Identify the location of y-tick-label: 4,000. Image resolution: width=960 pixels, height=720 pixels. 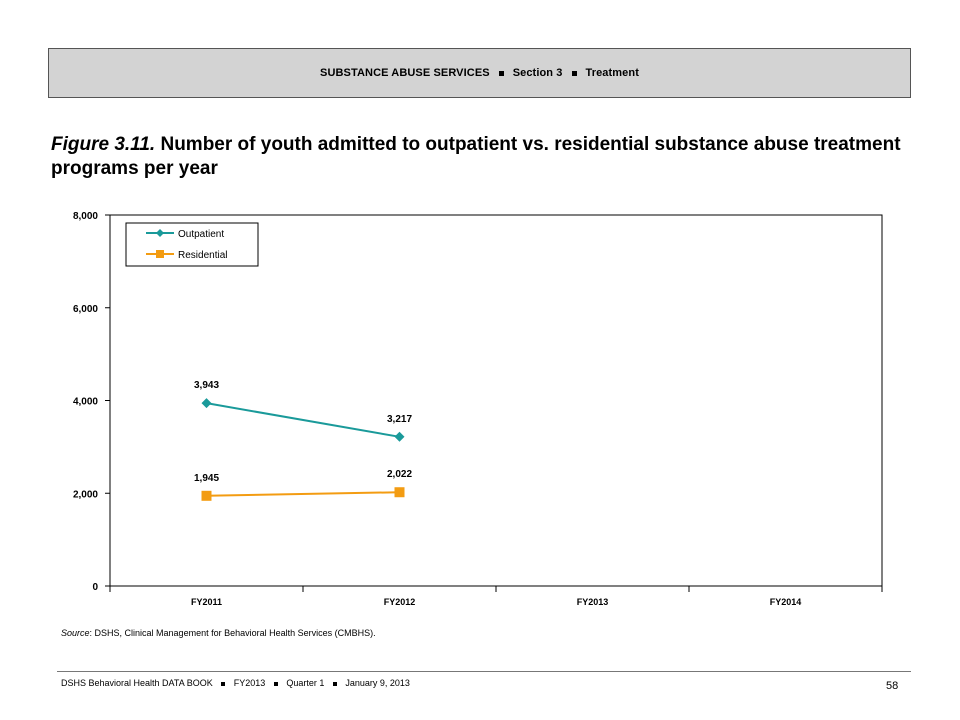
(85, 402).